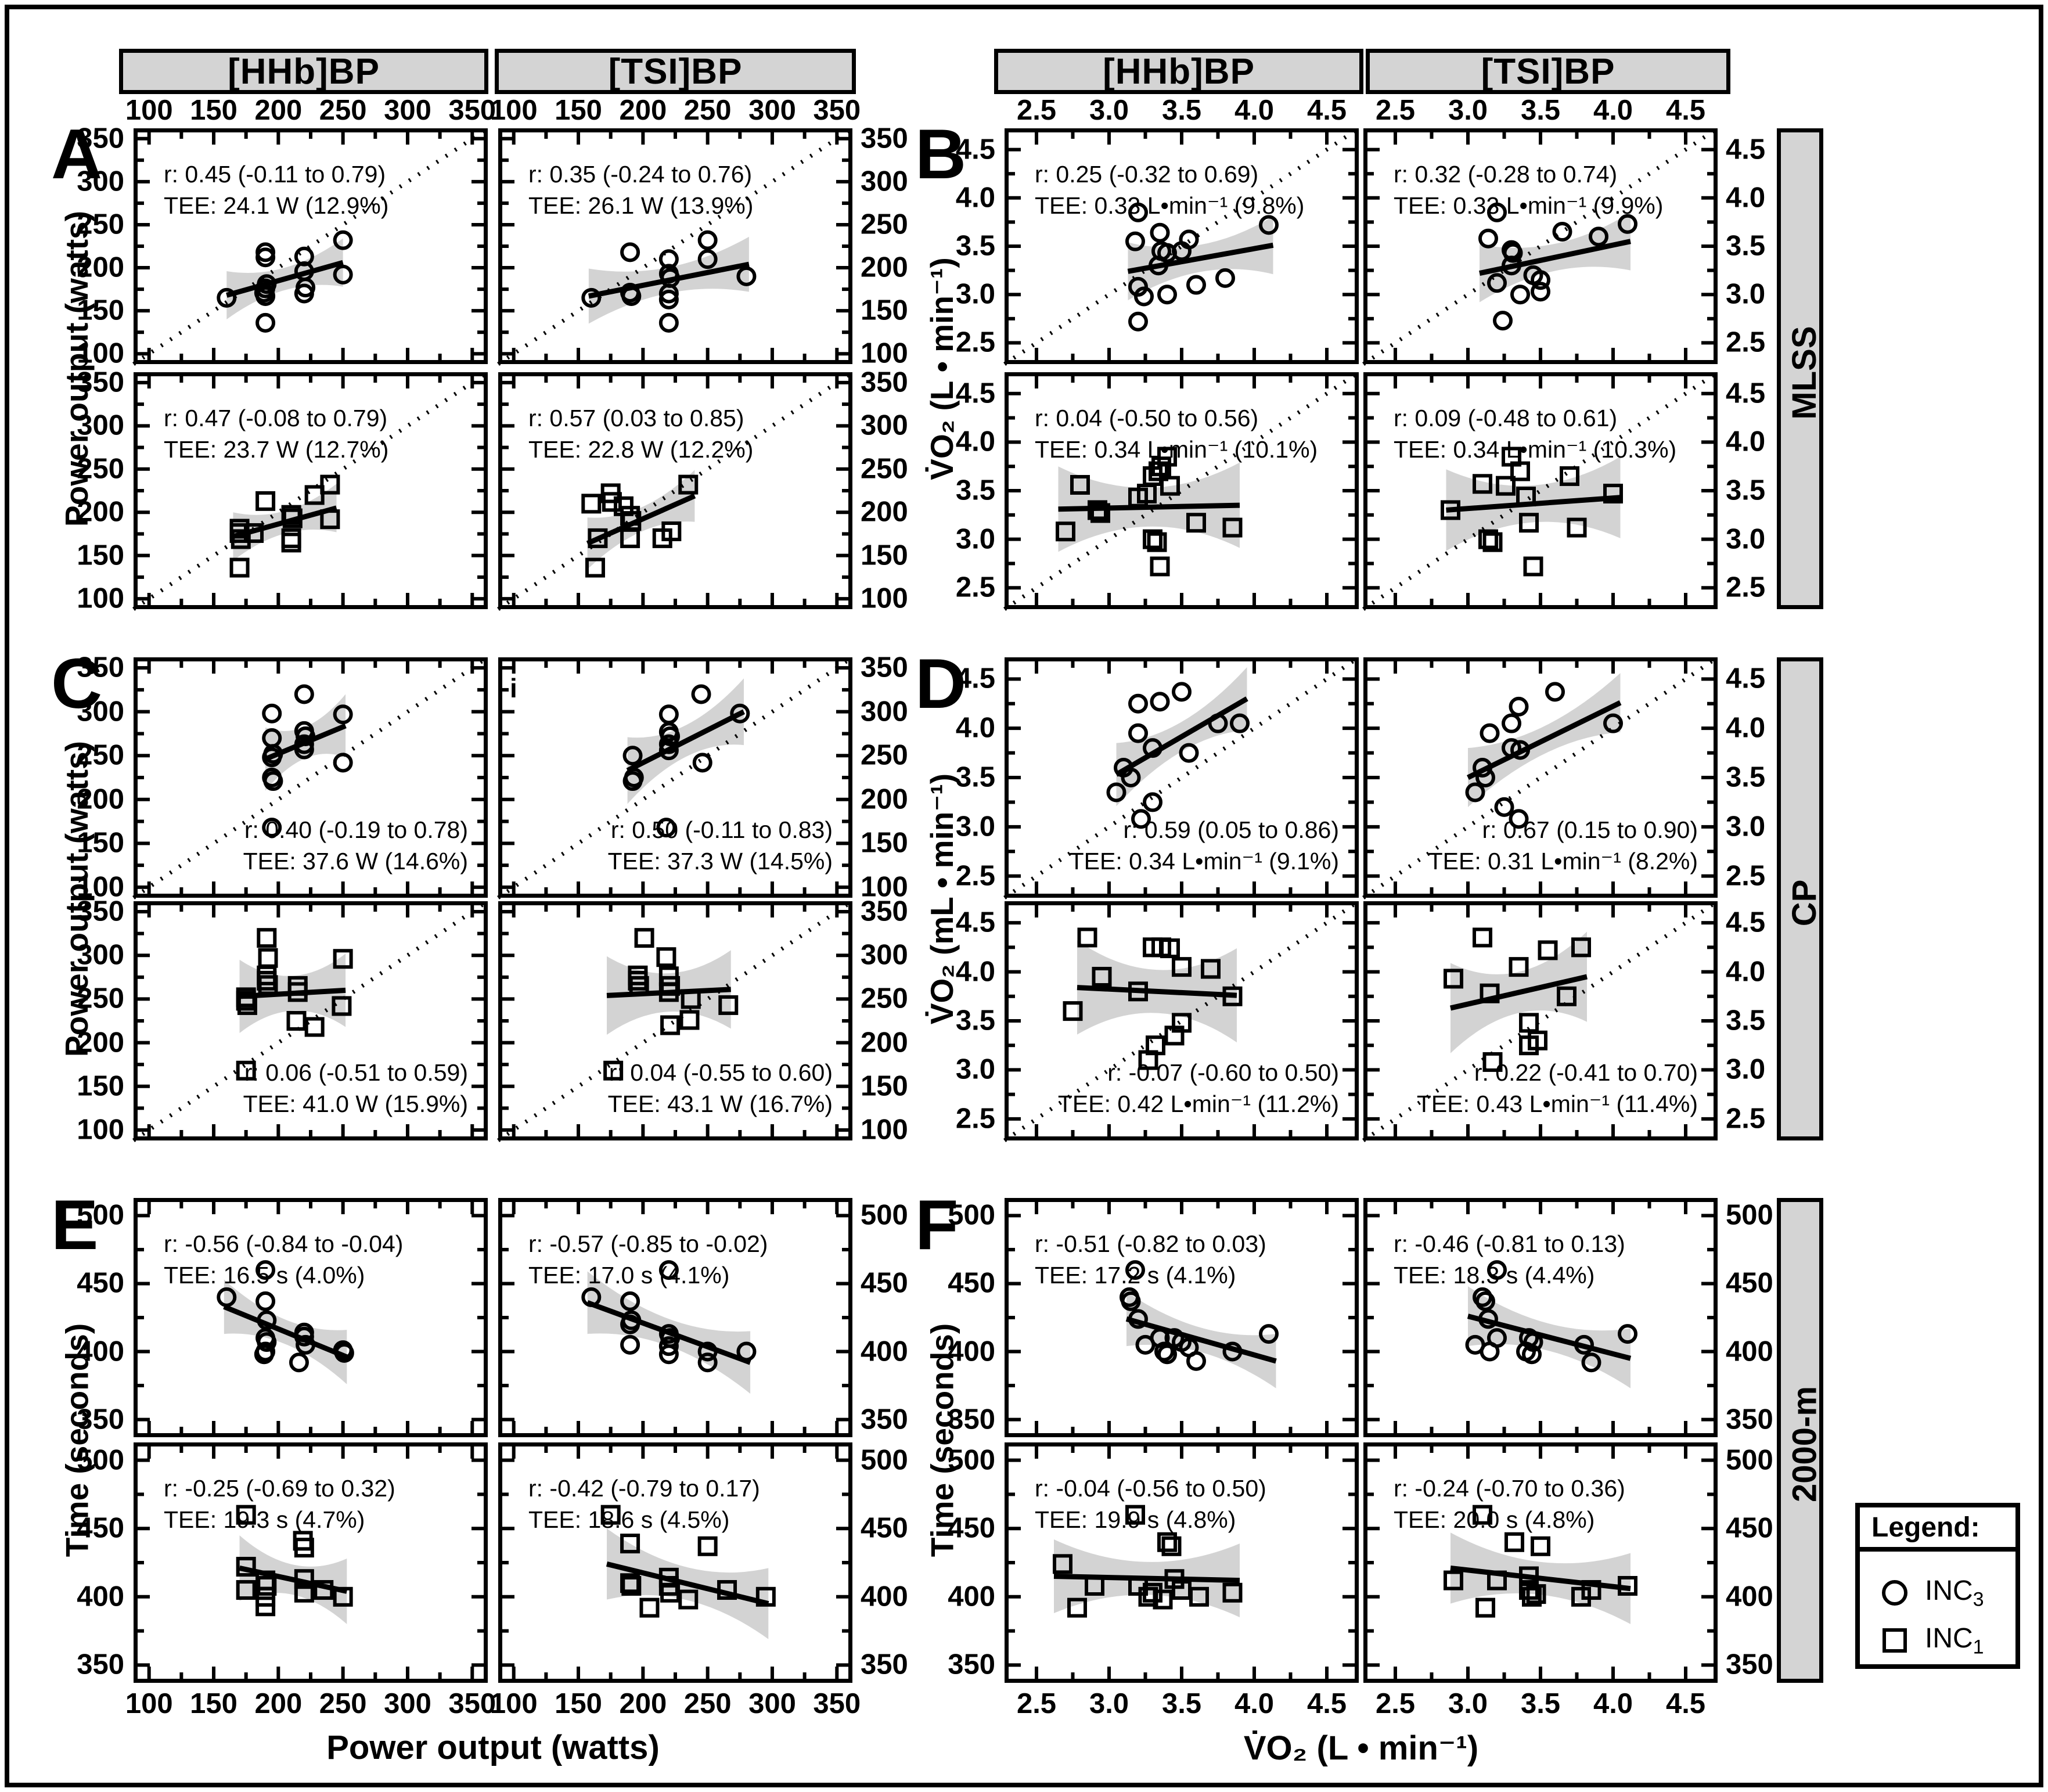  Describe the element at coordinates (640, 174) in the screenshot. I see `r-value: r: 0.35 (-0.24 to 0.76)` at that location.